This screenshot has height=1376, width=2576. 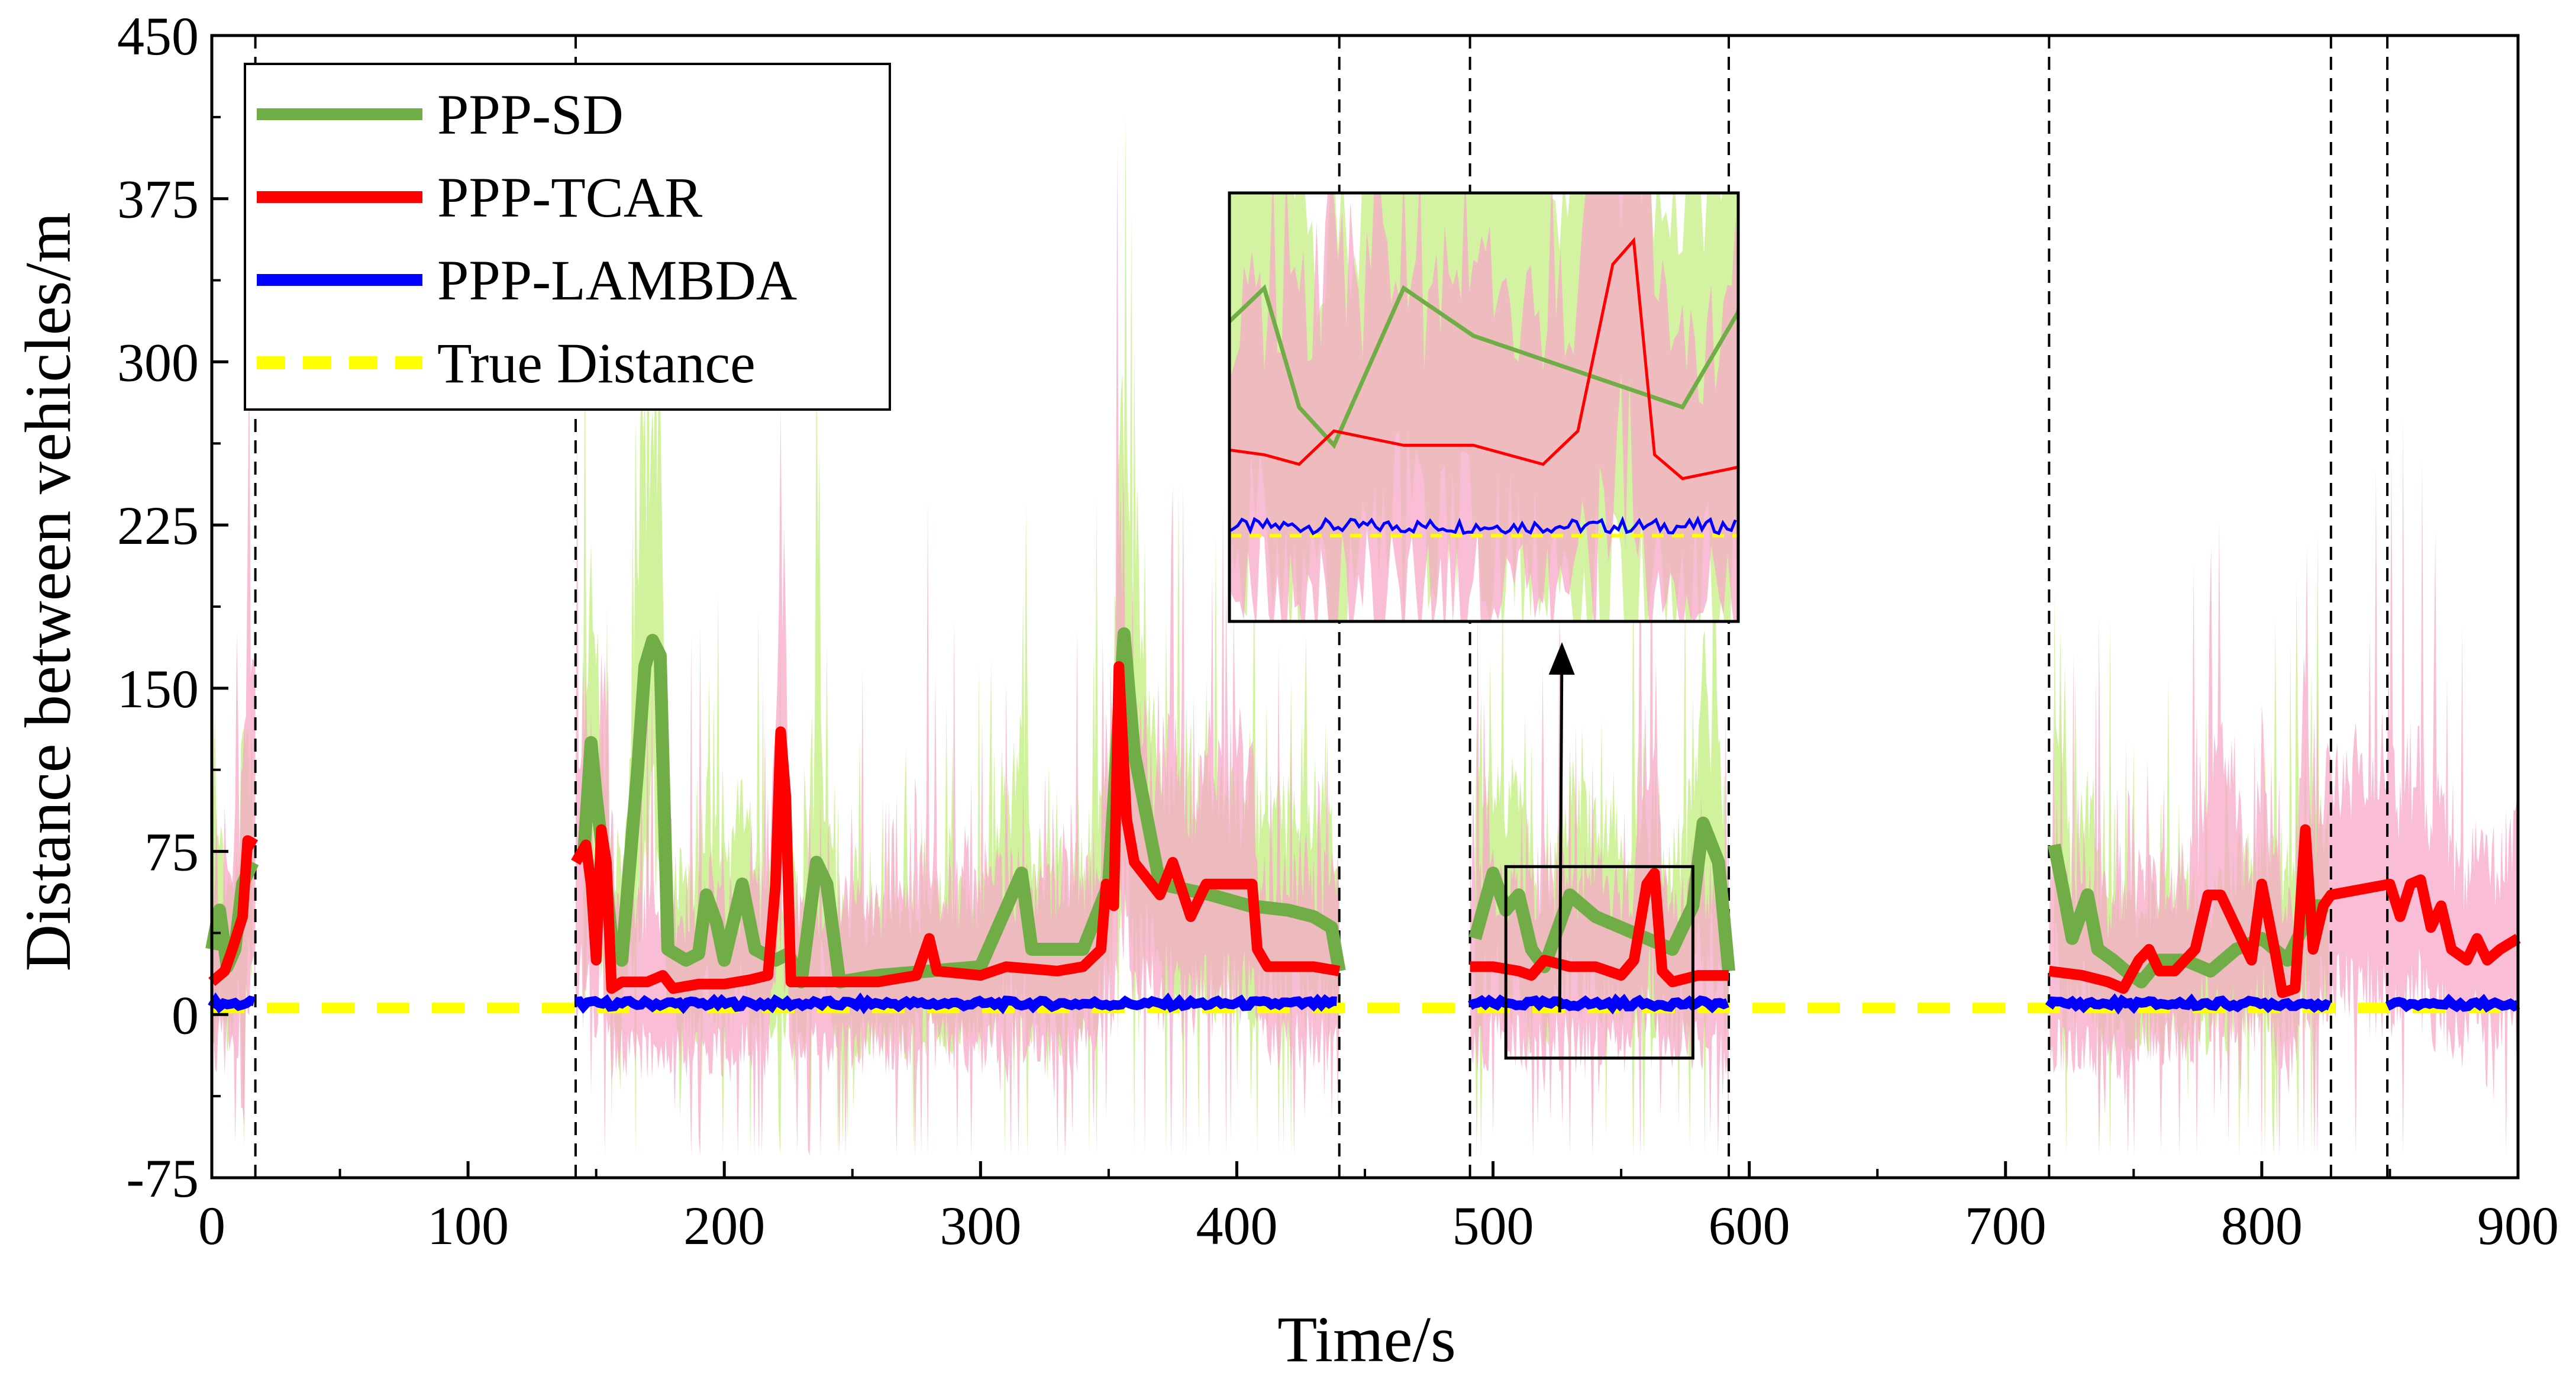 What do you see at coordinates (2262, 1225) in the screenshot?
I see `x-tick-label-8: 800` at bounding box center [2262, 1225].